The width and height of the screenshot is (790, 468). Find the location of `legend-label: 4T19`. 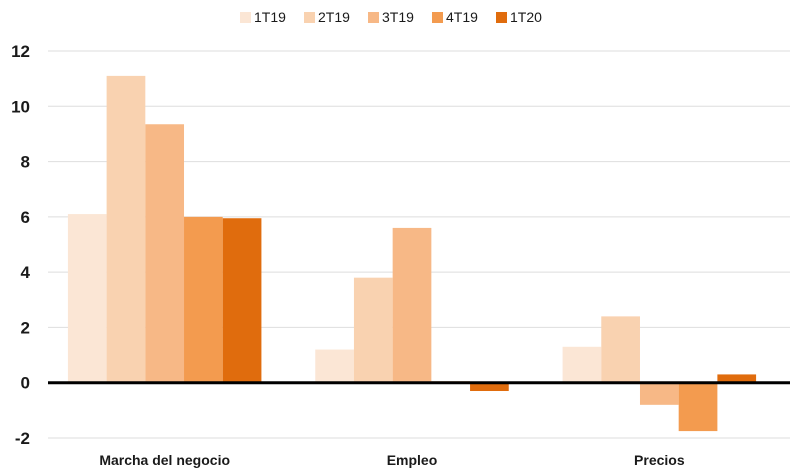

legend-label: 4T19 is located at coordinates (462, 17).